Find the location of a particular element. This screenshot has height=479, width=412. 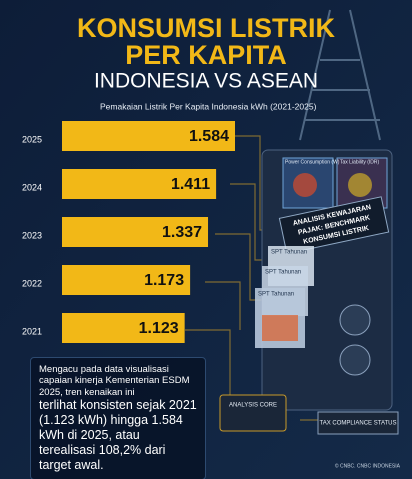

value-label: 1.584 is located at coordinates (209, 136).